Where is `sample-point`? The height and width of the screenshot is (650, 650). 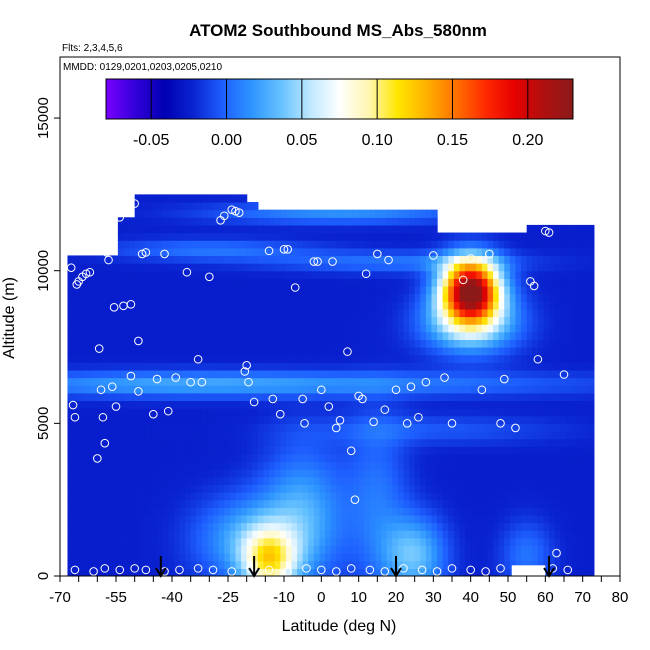 sample-point is located at coordinates (131, 304).